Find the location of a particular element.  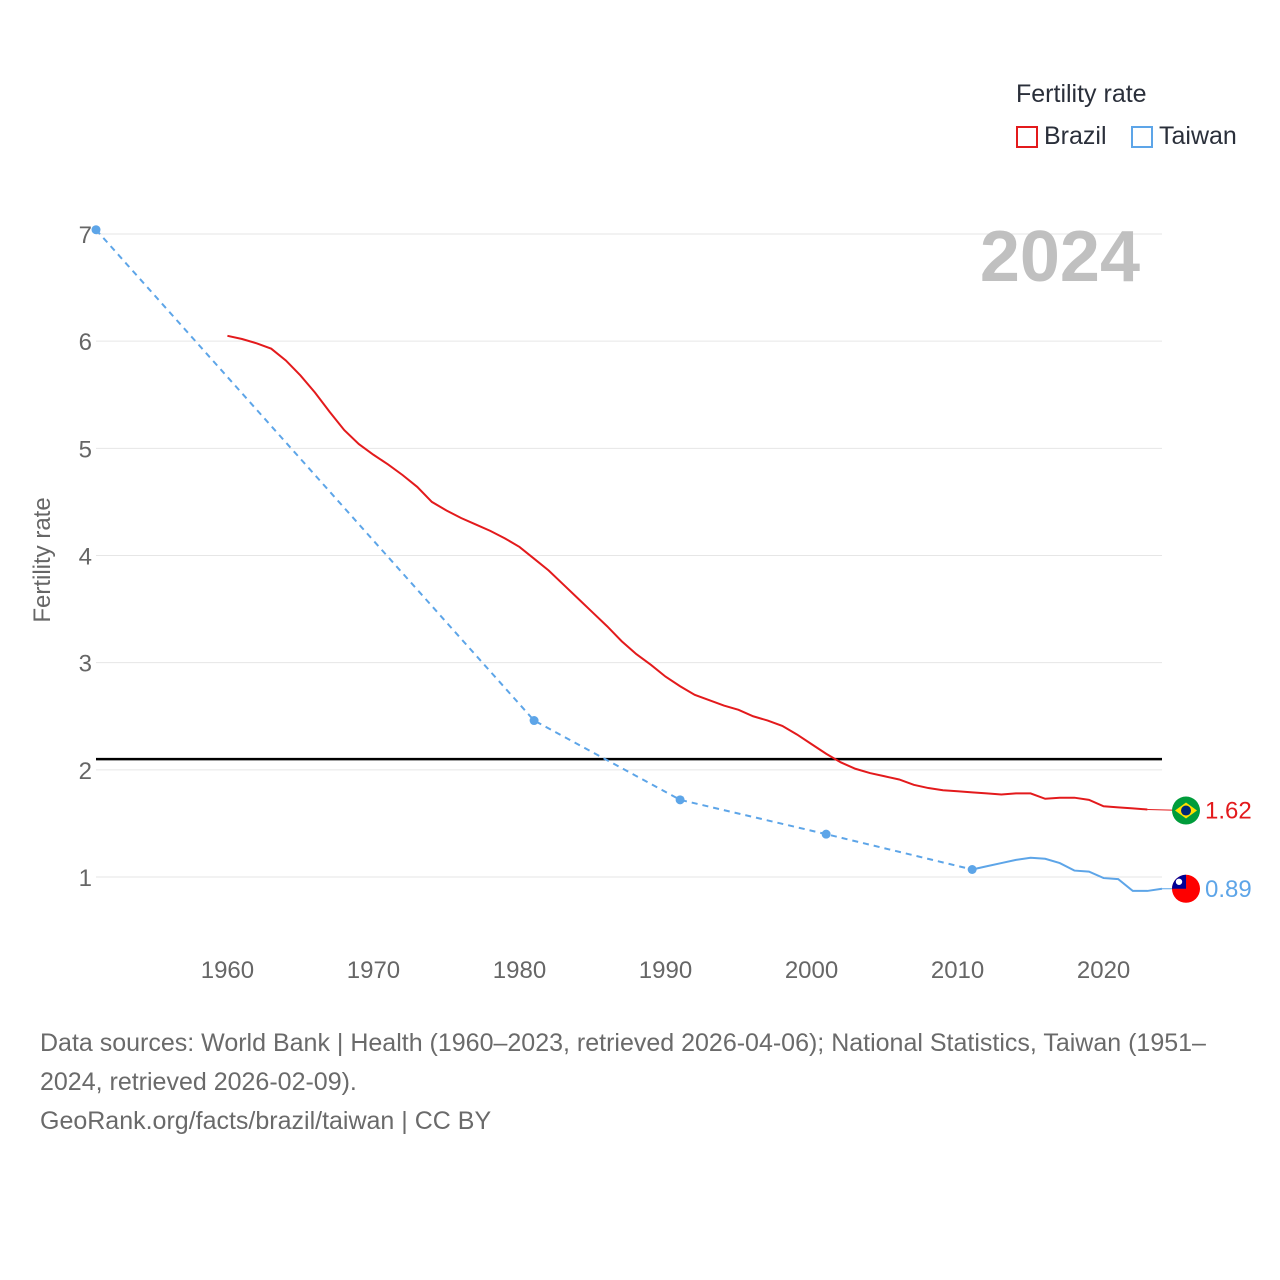

legend-item-brazil: Brazil is located at coordinates (1061, 136).